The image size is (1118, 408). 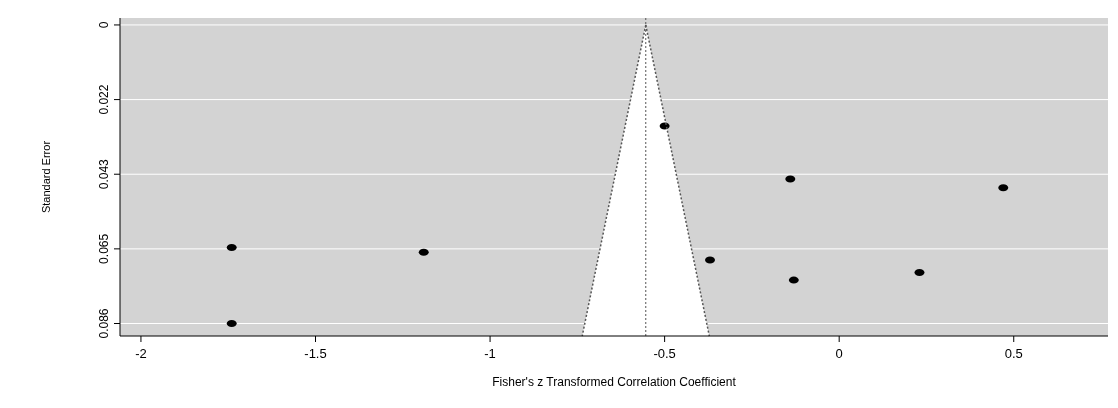 What do you see at coordinates (104, 25) in the screenshot?
I see `y-tick-label: 0` at bounding box center [104, 25].